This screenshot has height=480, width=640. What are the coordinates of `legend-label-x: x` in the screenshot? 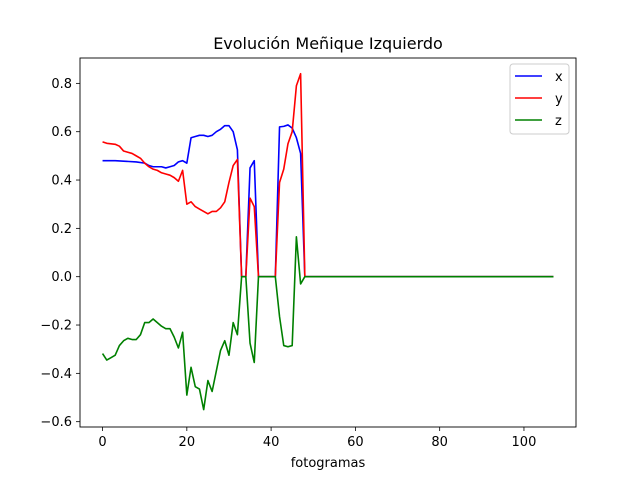 It's located at (559, 77).